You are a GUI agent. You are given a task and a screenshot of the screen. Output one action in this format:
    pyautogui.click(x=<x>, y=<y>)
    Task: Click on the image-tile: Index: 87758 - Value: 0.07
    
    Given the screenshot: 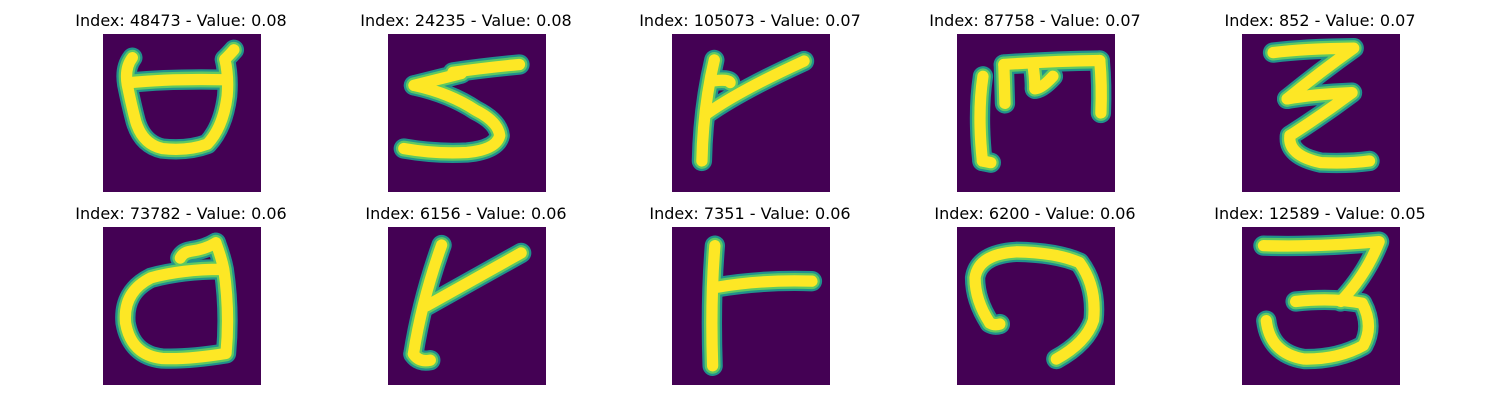 What is the action you would take?
    pyautogui.click(x=1035, y=108)
    